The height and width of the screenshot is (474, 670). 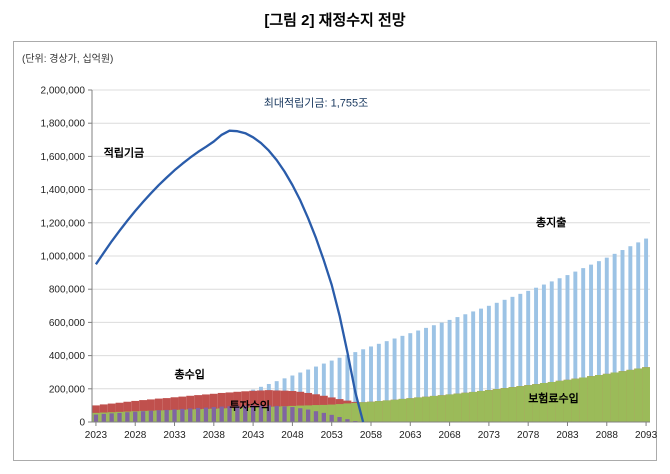 I want to click on x-tick-label: 2028, so click(x=135, y=435).